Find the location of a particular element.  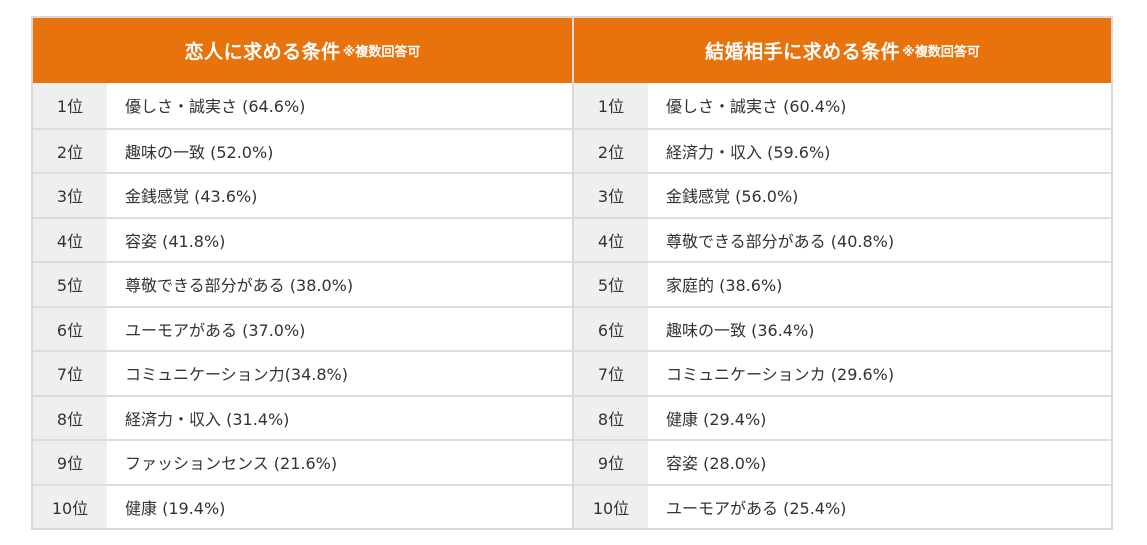

right-header-title: 結婚相手に求める条件 is located at coordinates (803, 52).